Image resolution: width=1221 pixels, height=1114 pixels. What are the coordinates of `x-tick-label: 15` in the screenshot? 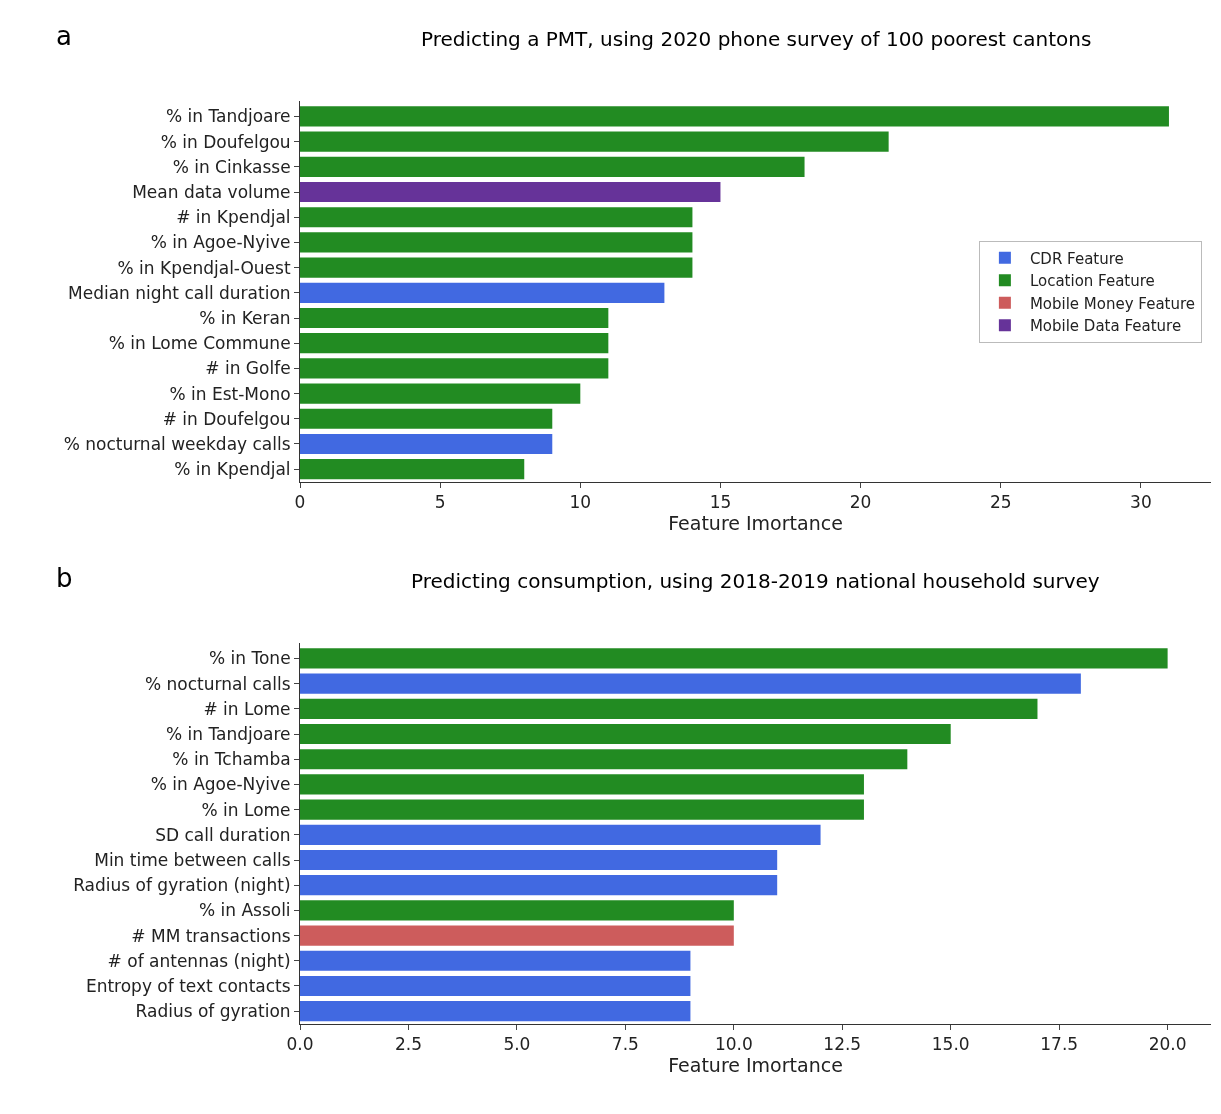 It's located at (720, 502).